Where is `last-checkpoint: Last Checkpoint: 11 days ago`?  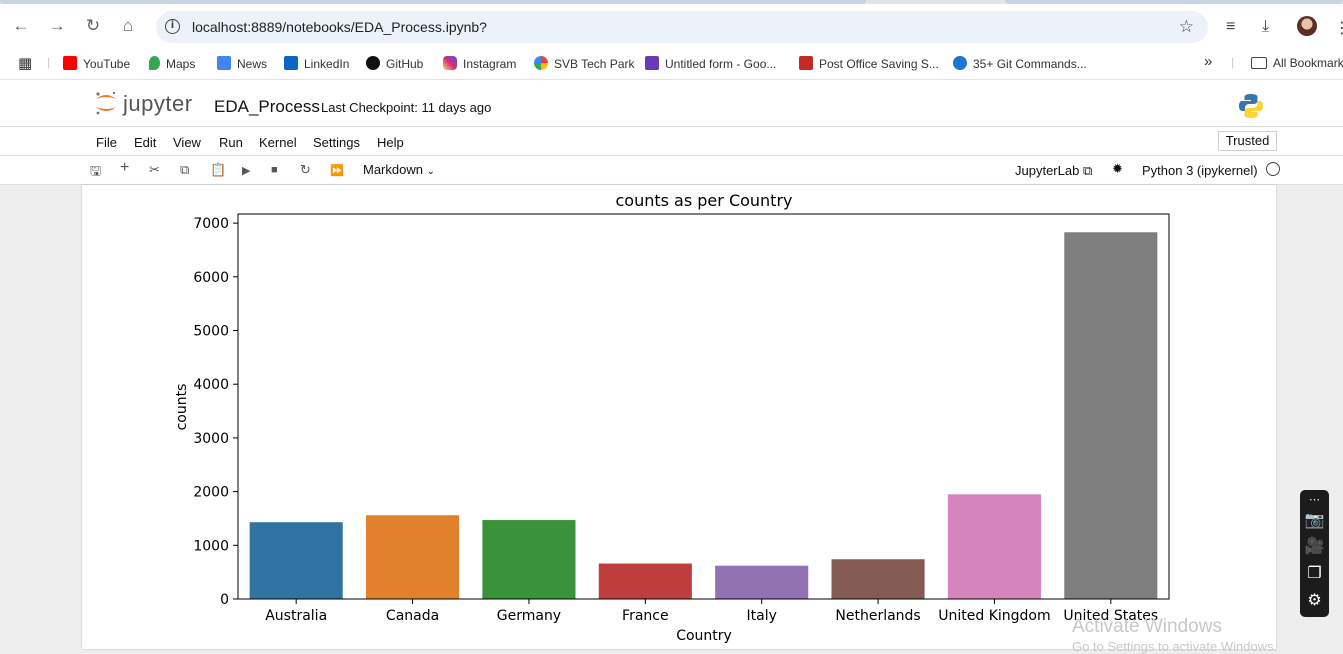 last-checkpoint: Last Checkpoint: 11 days ago is located at coordinates (406, 107).